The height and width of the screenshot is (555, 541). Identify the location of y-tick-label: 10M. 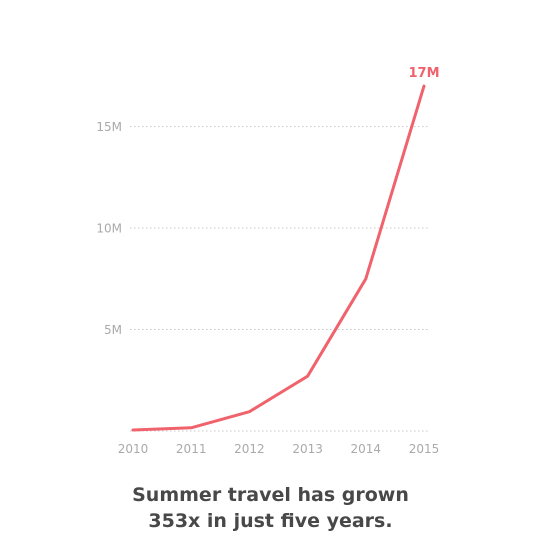
(109, 229).